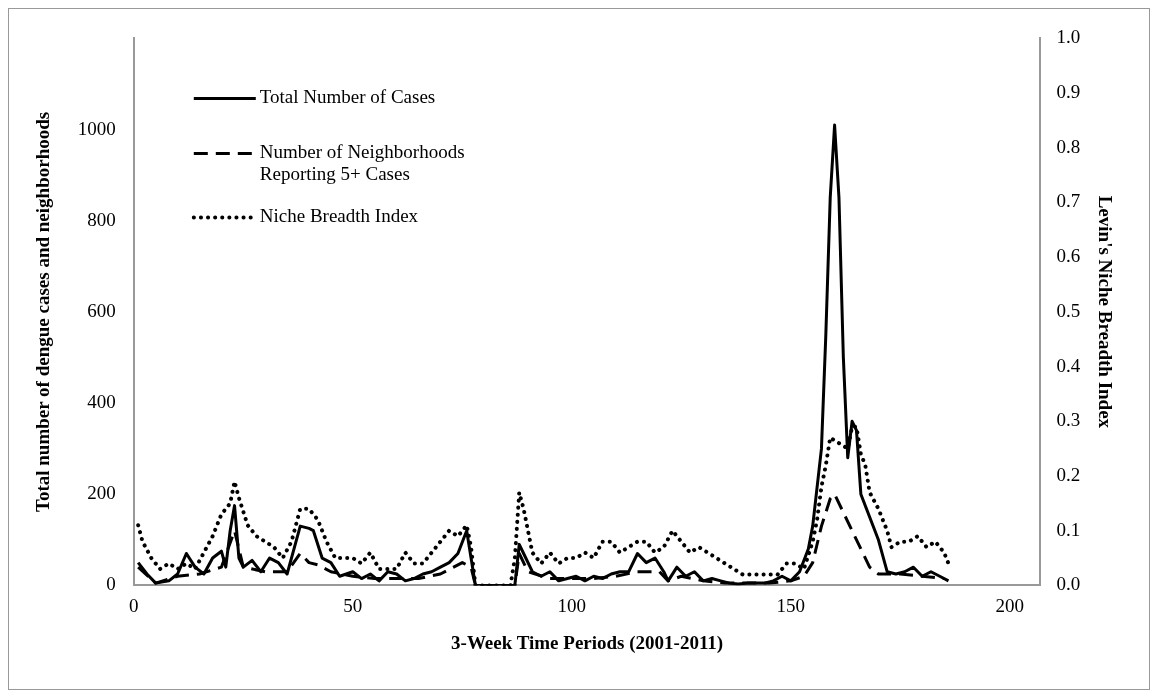 This screenshot has width=1158, height=698. What do you see at coordinates (134, 605) in the screenshot?
I see `x-tick-label: 0` at bounding box center [134, 605].